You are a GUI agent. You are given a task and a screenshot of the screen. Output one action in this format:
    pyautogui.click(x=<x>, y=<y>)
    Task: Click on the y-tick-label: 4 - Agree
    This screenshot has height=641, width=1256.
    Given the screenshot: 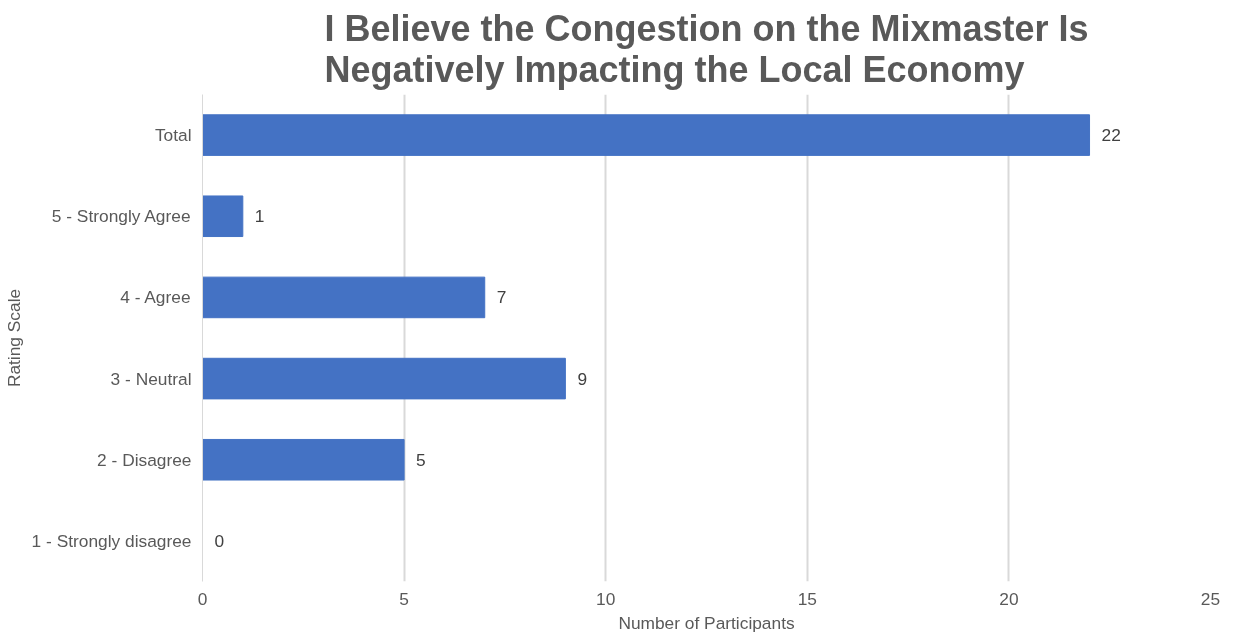 What is the action you would take?
    pyautogui.click(x=155, y=297)
    